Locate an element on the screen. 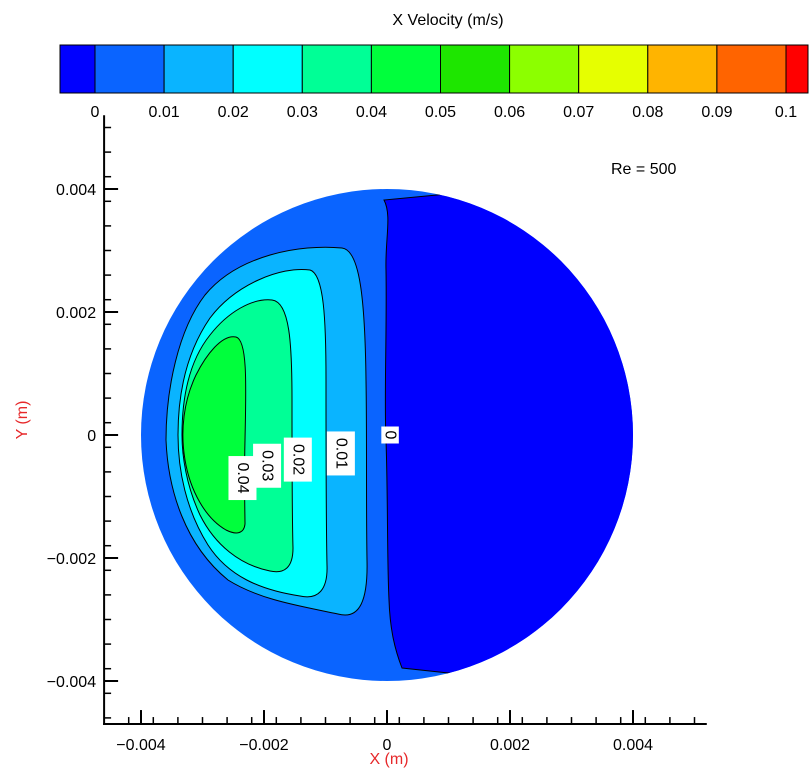 The height and width of the screenshot is (771, 811). contour-label: 0 is located at coordinates (390, 435).